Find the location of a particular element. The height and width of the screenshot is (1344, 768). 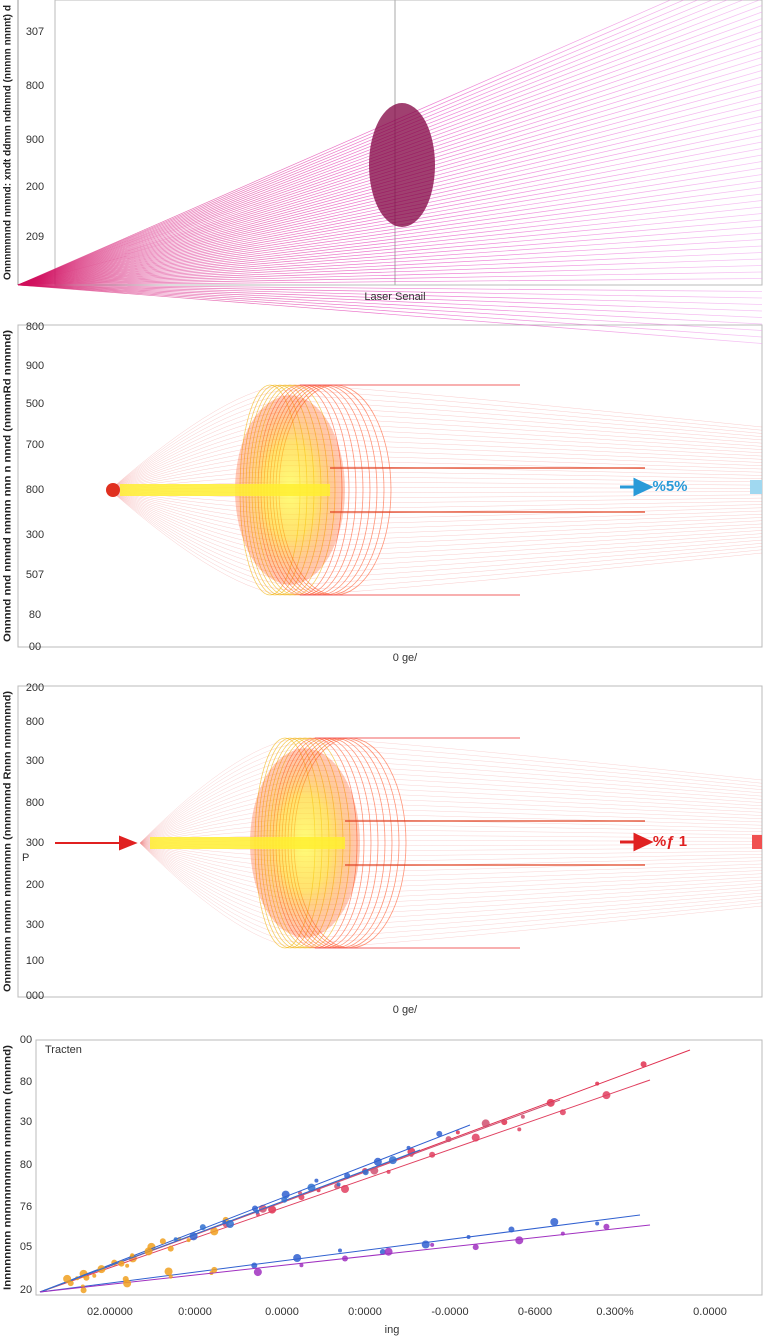

x-axis-label: Laser Senail is located at coordinates (394, 297).